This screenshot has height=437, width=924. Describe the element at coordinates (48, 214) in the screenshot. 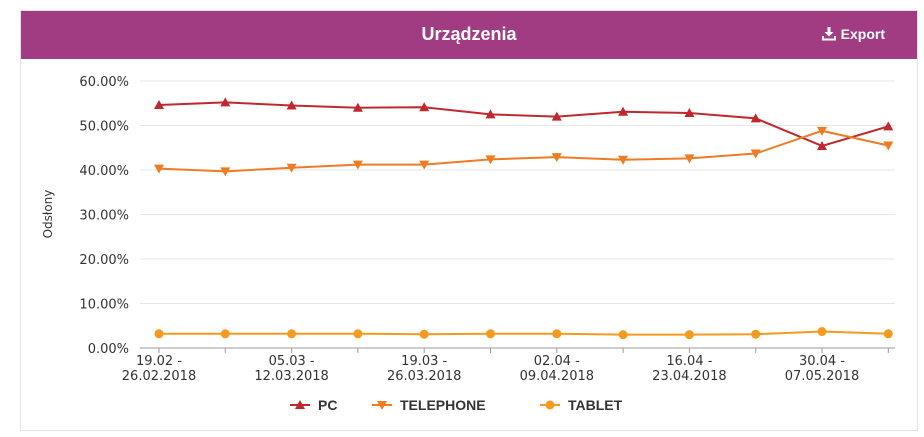

I see `y-axis-label: Odsłony` at that location.